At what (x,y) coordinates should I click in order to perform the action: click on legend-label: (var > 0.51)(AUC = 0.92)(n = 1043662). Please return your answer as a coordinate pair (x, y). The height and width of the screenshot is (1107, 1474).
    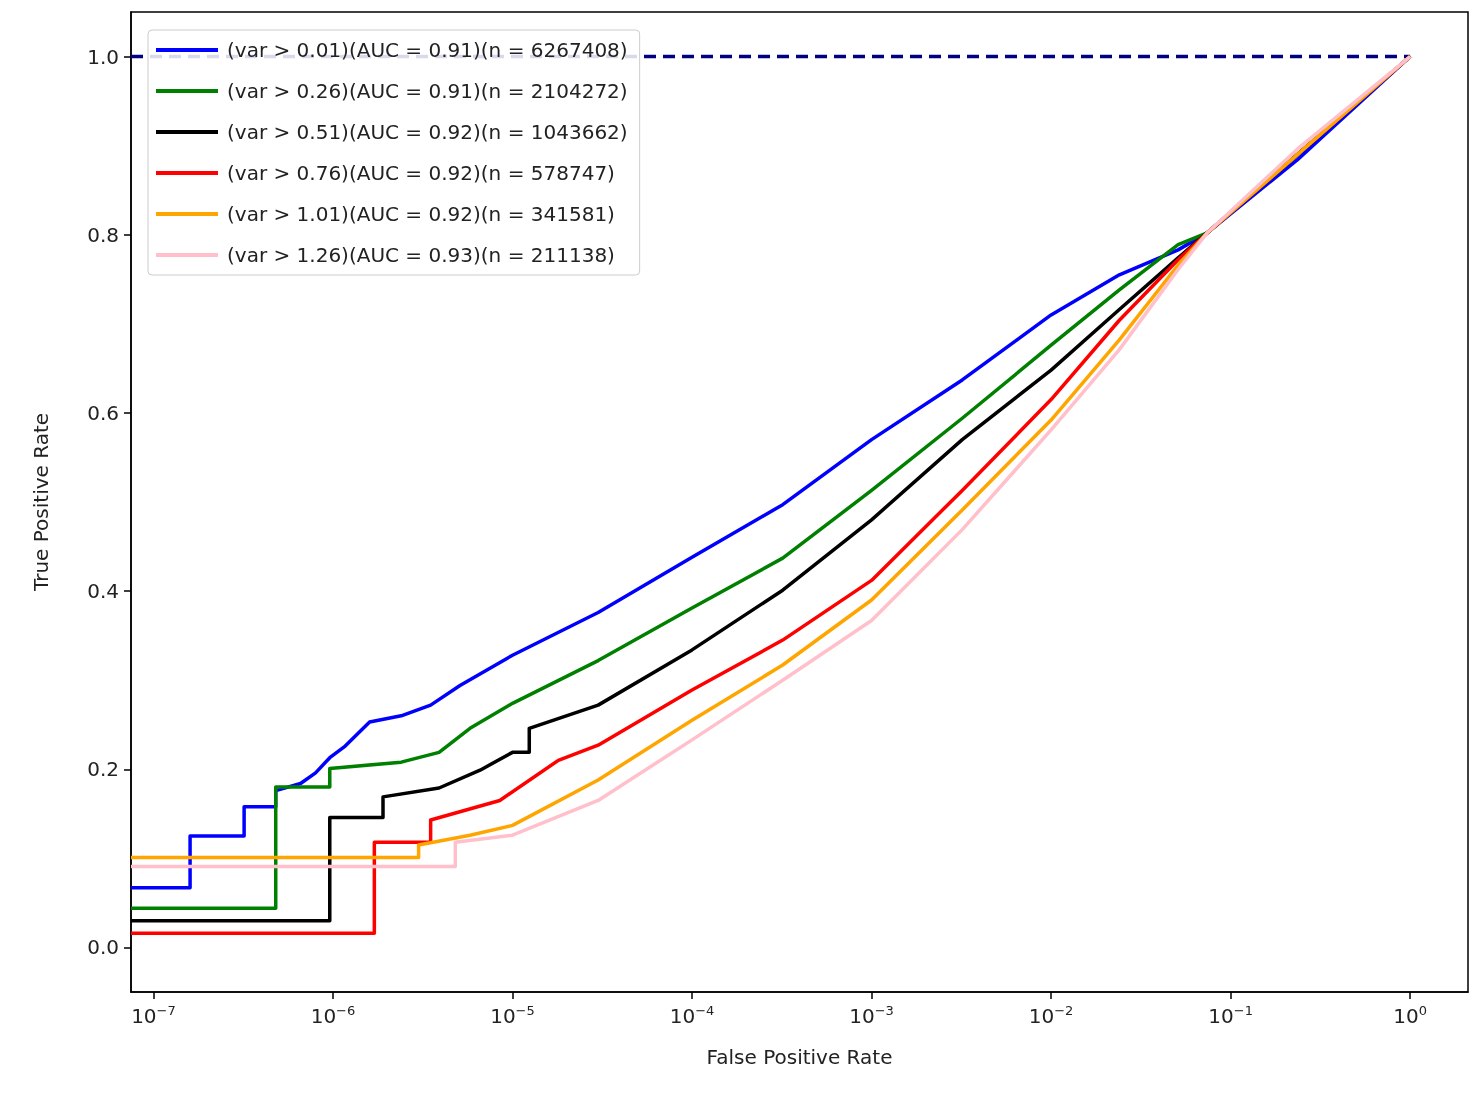
    Looking at the image, I should click on (427, 132).